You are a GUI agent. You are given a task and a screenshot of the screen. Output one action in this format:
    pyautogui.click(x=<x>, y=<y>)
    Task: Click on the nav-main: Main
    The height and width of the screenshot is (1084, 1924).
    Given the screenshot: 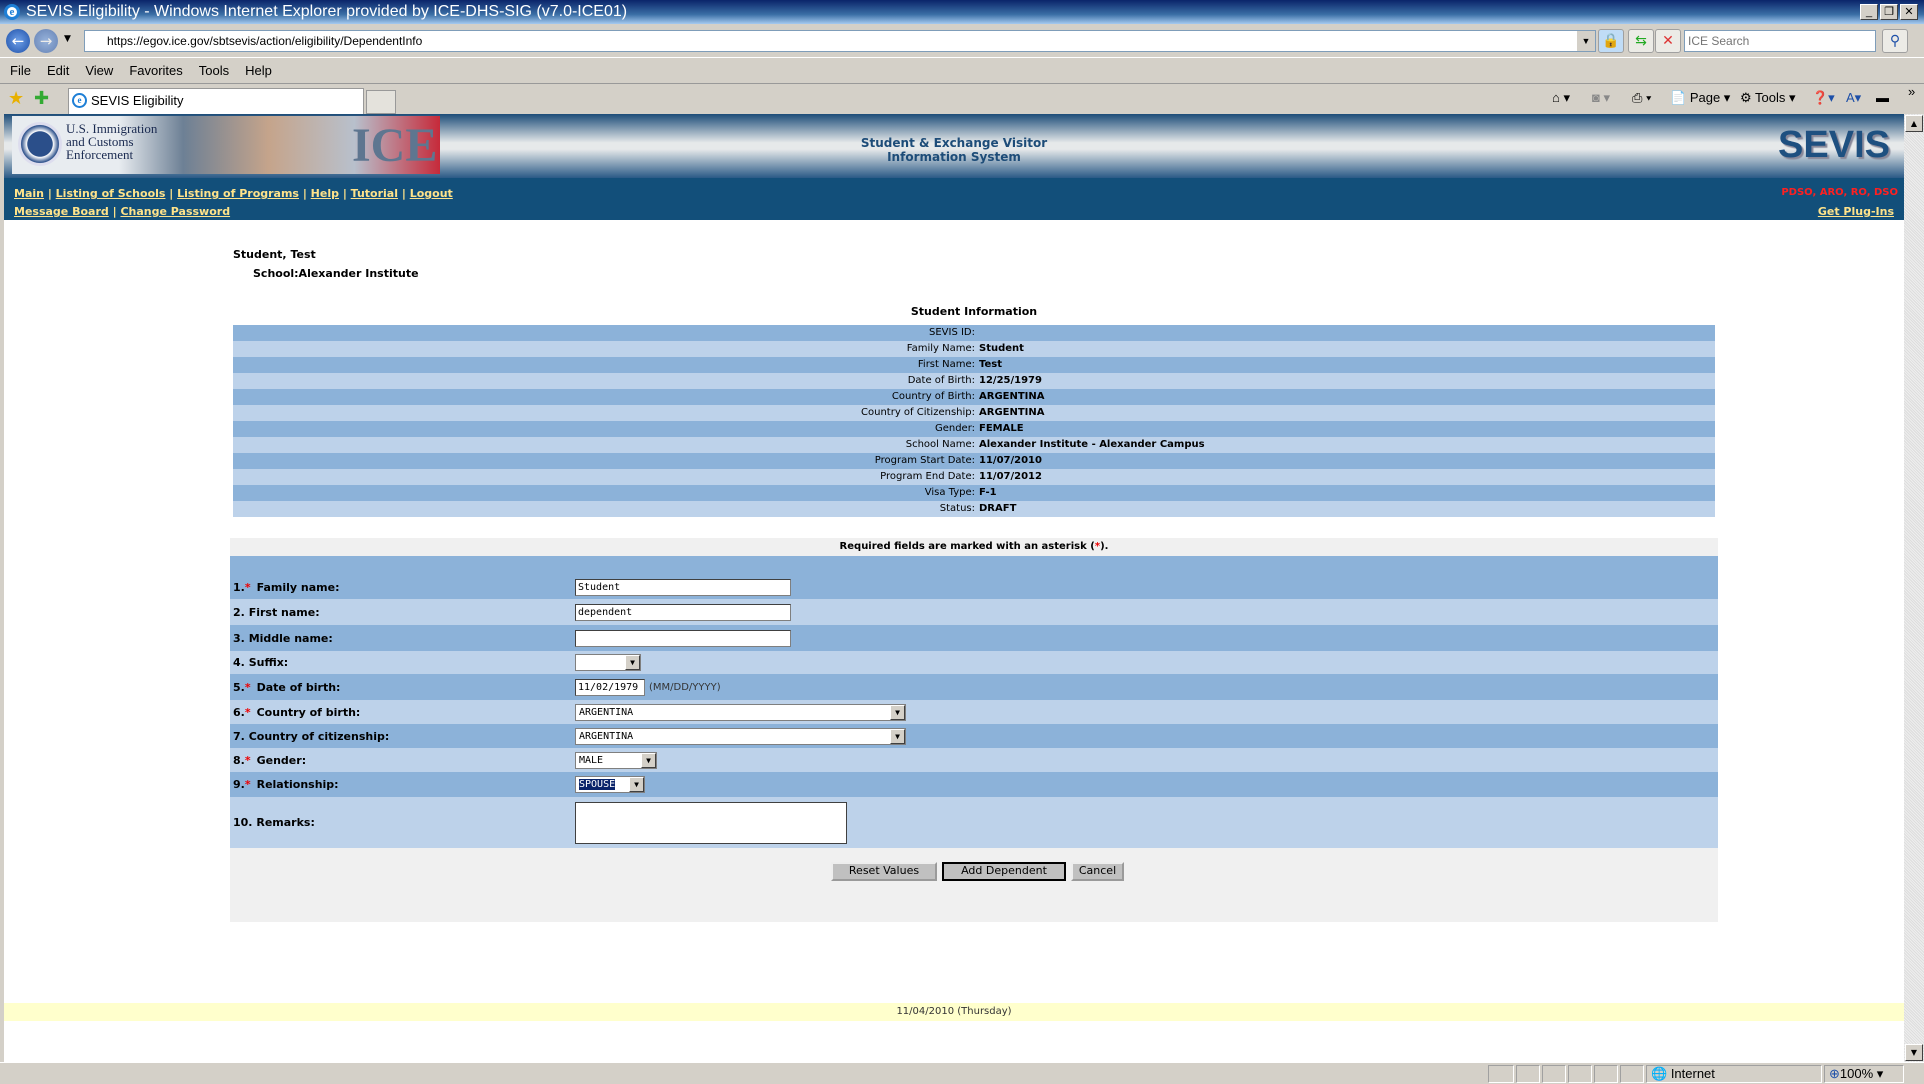 What is the action you would take?
    pyautogui.click(x=29, y=193)
    